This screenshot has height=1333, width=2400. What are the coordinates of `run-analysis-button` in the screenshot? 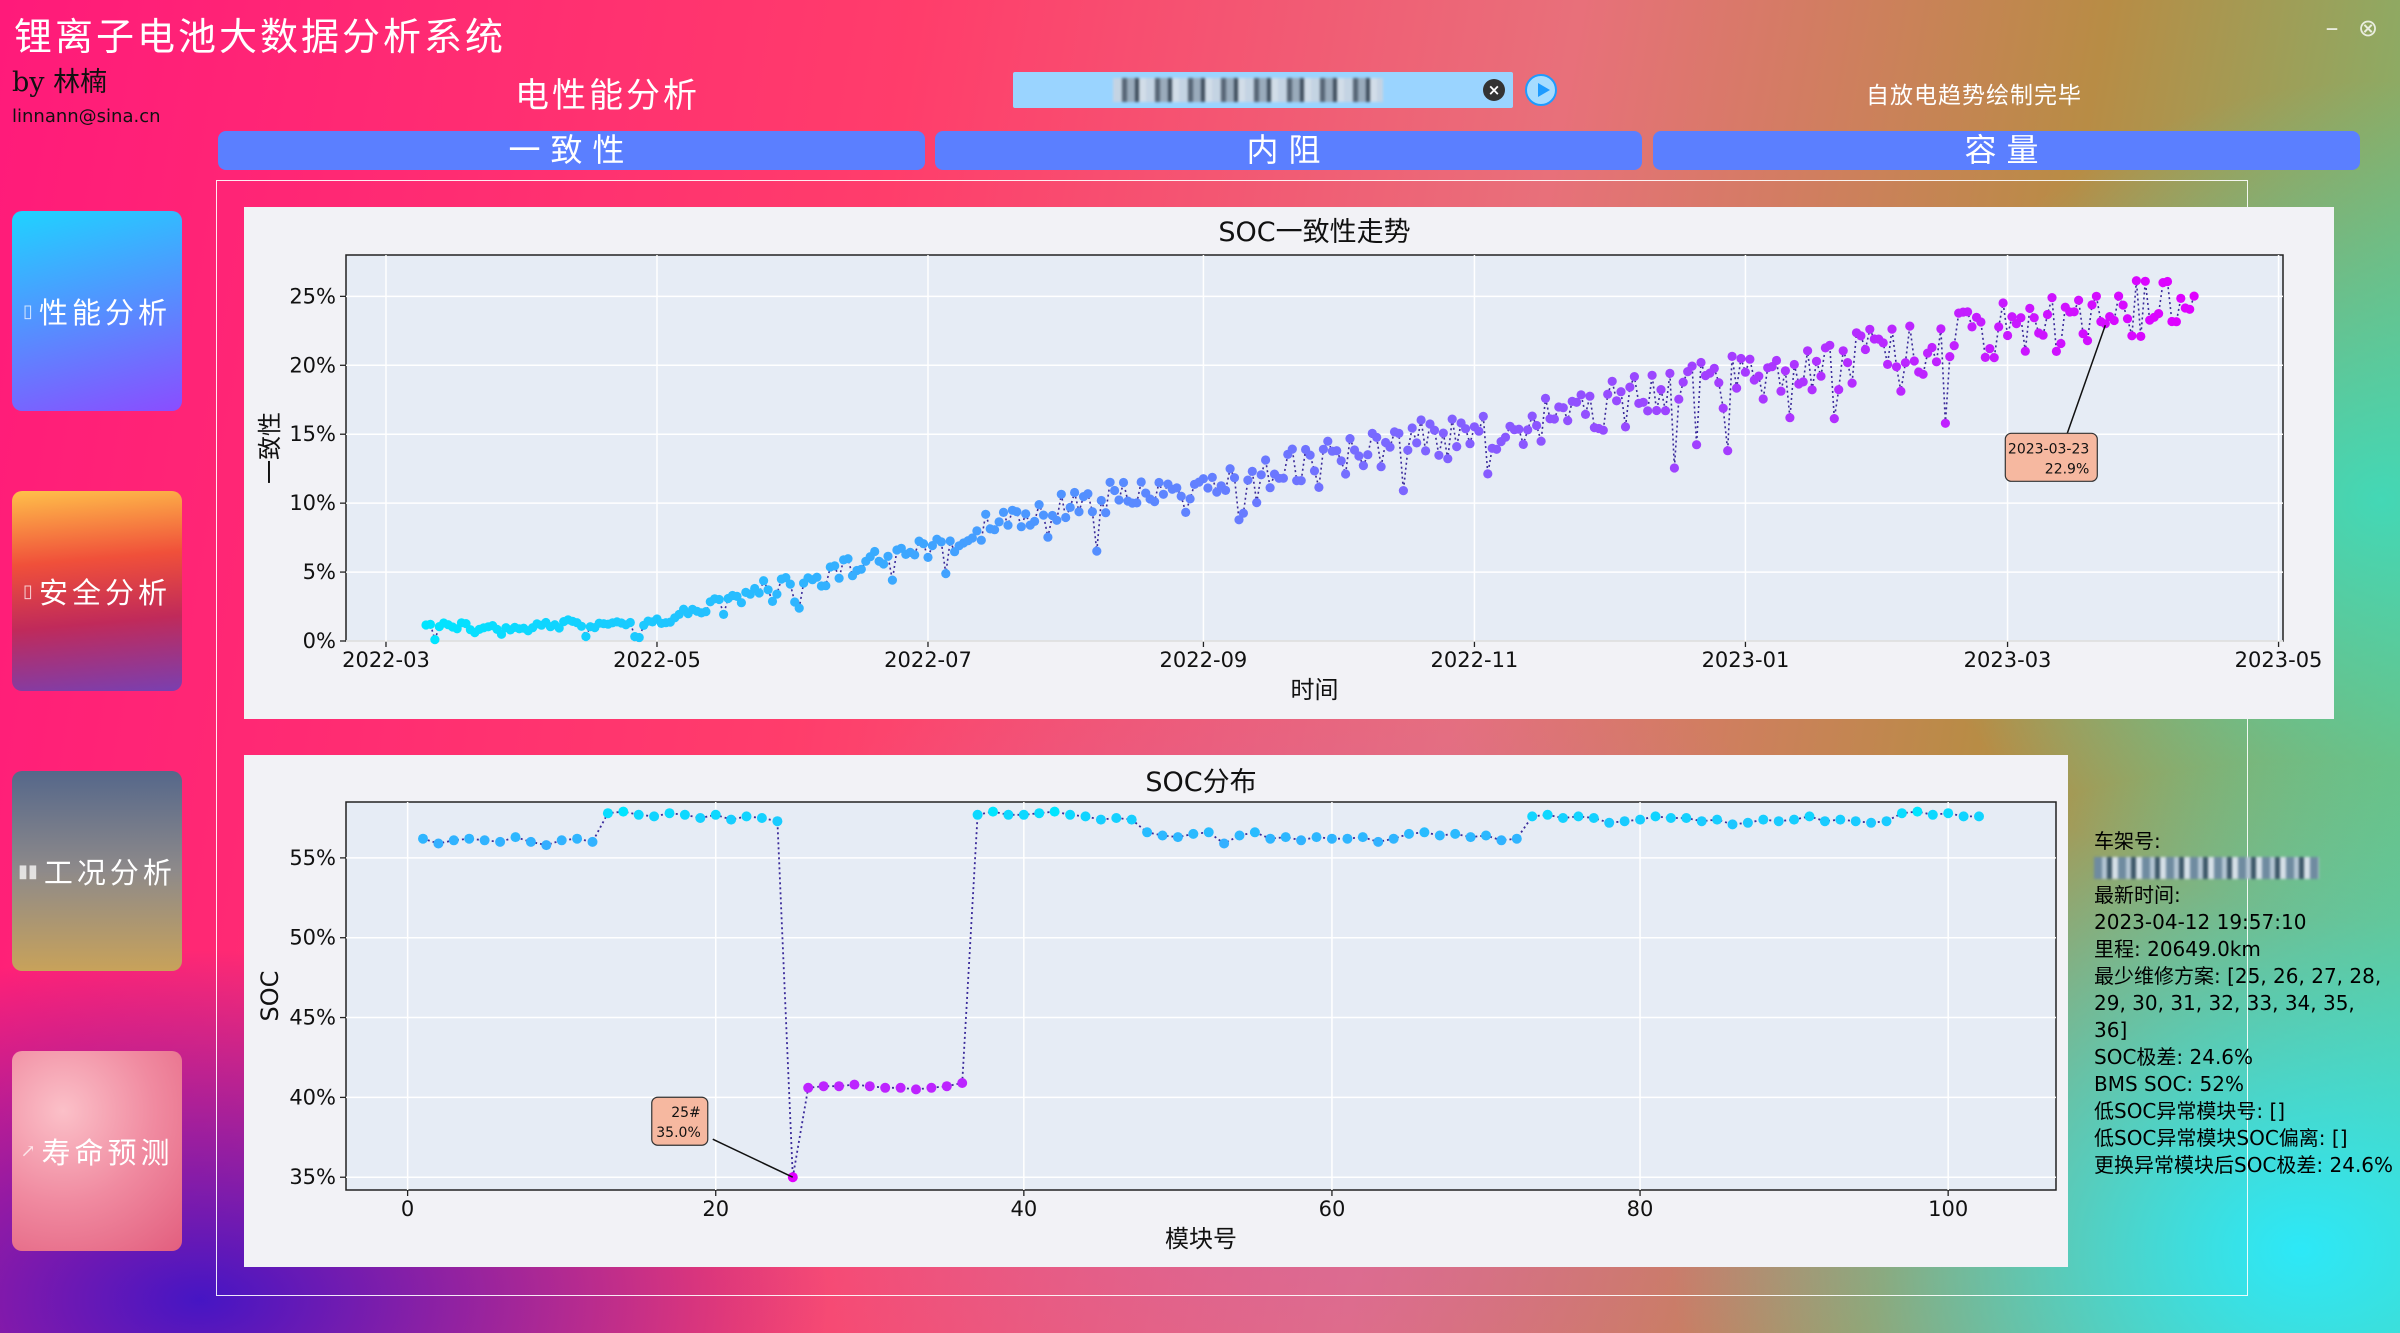 It's located at (1541, 90).